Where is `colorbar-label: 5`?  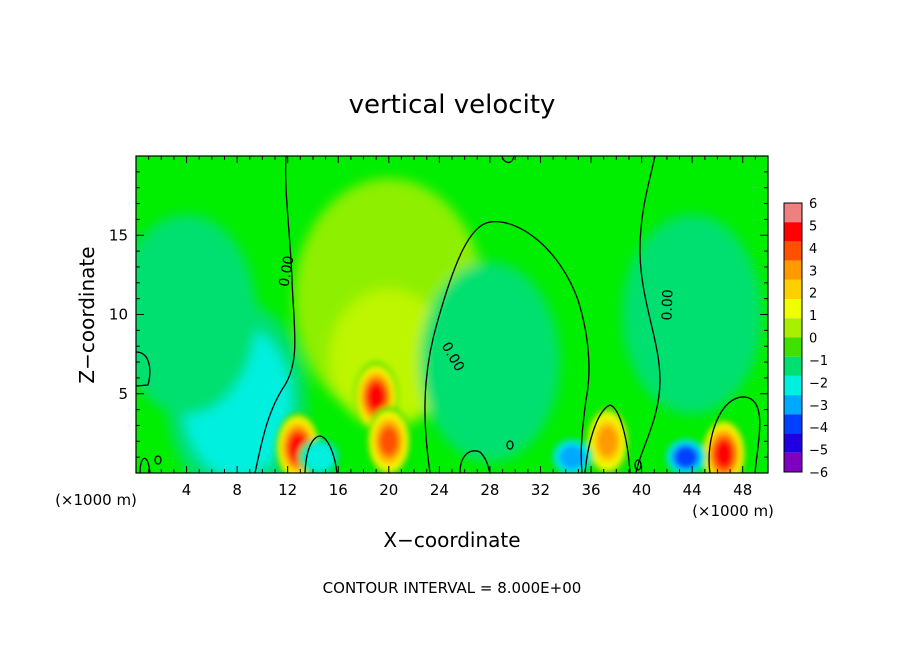 colorbar-label: 5 is located at coordinates (813, 226).